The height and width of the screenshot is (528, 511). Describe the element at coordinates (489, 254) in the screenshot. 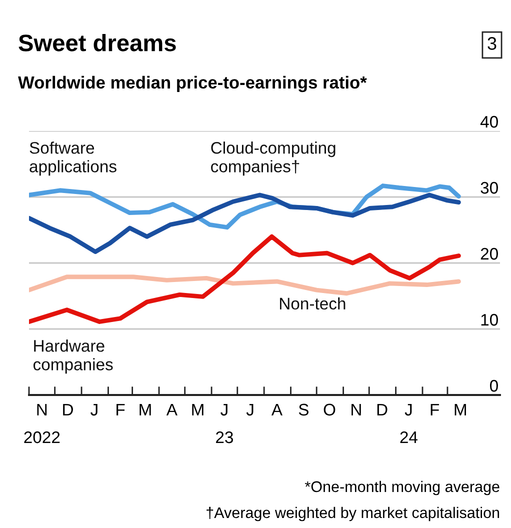

I see `y-tick-label: 20` at that location.